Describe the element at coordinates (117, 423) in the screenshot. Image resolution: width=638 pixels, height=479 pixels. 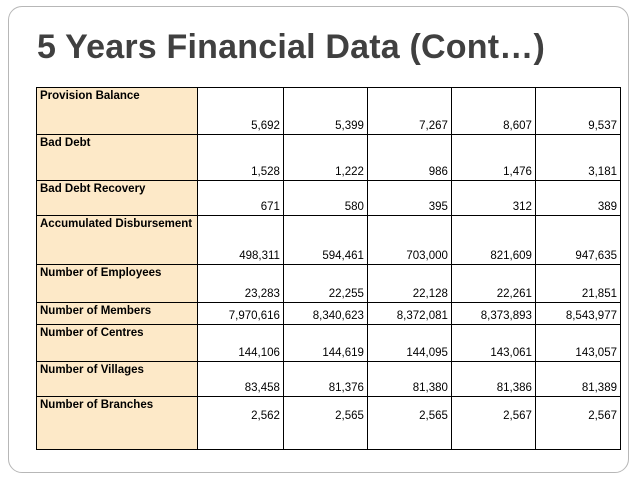
I see `row-label: Number of Branches` at that location.